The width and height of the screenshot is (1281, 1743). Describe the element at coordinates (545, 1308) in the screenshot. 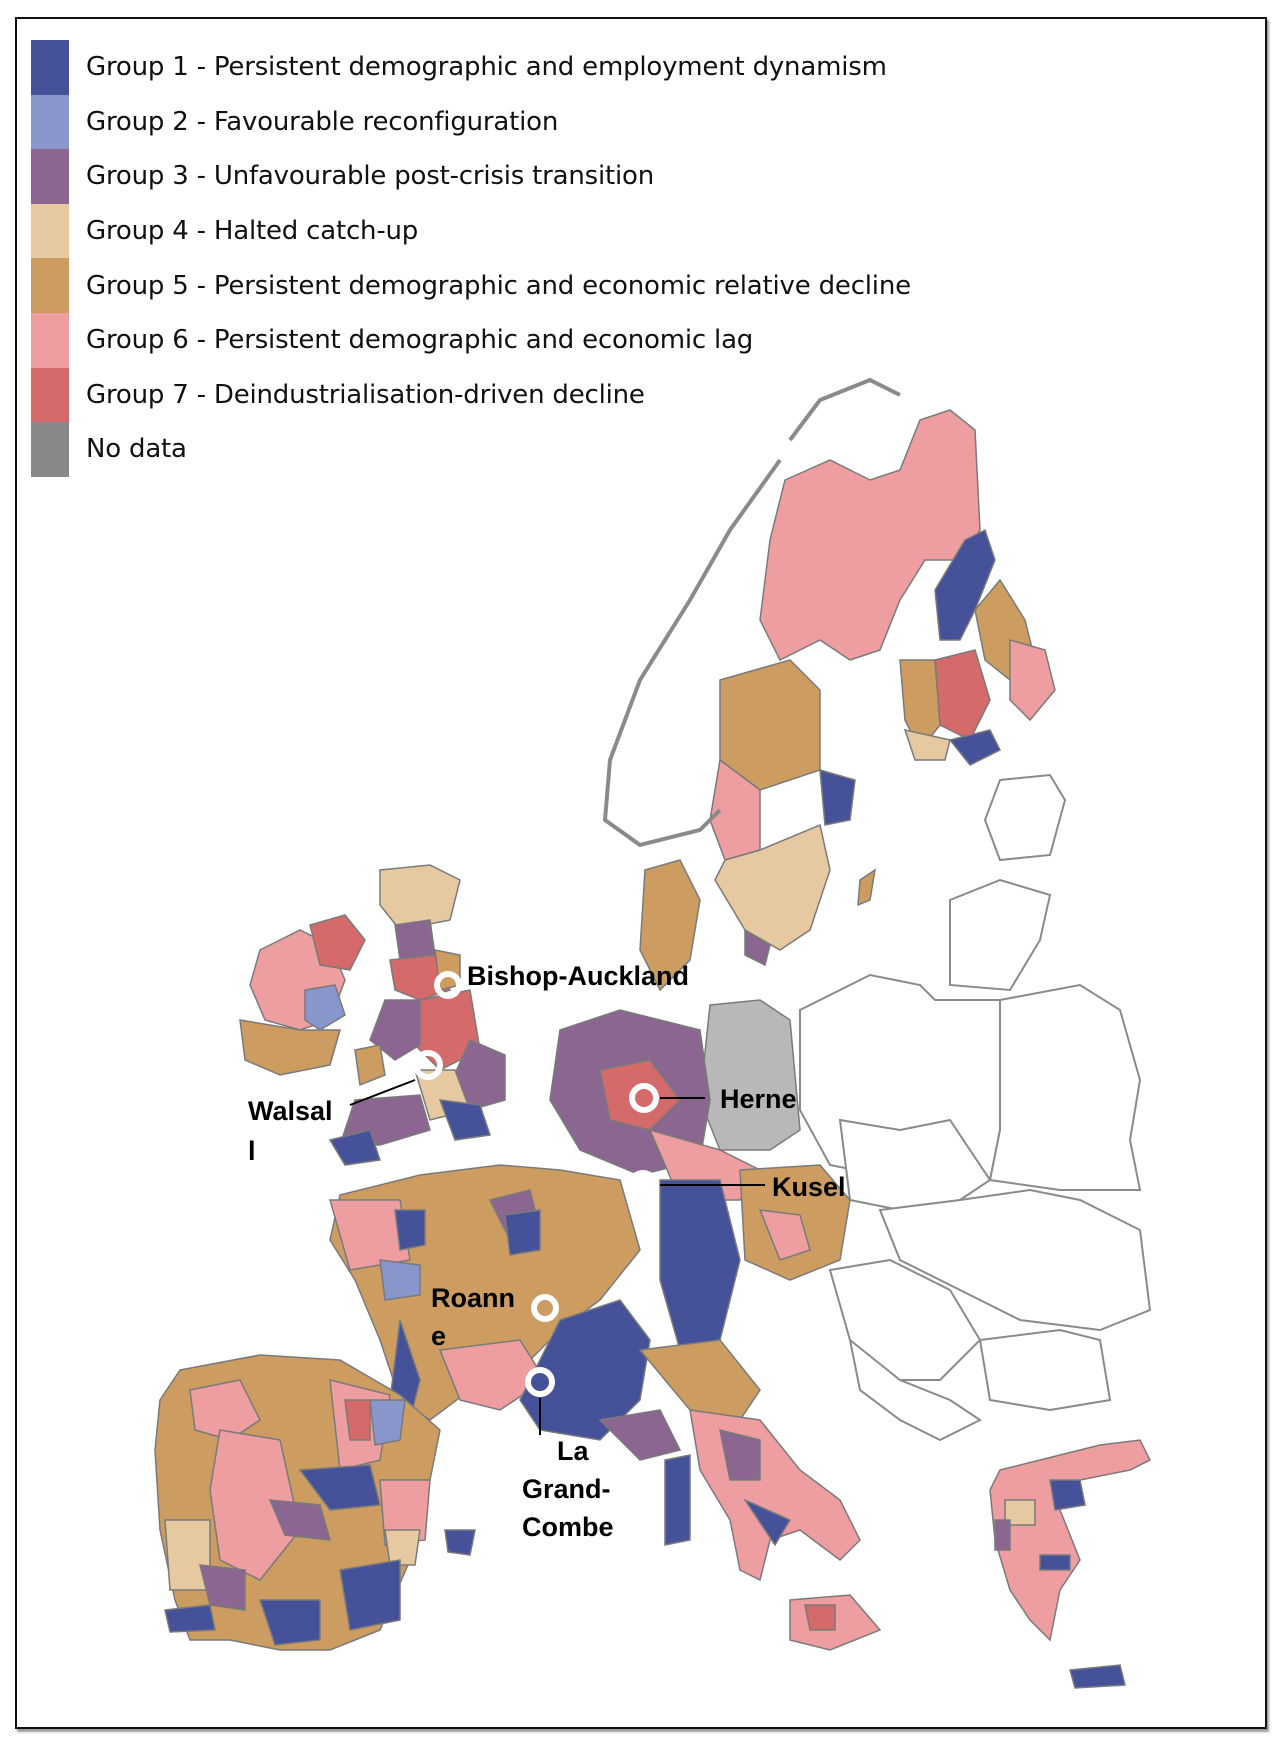

I see `marker-roanne` at that location.